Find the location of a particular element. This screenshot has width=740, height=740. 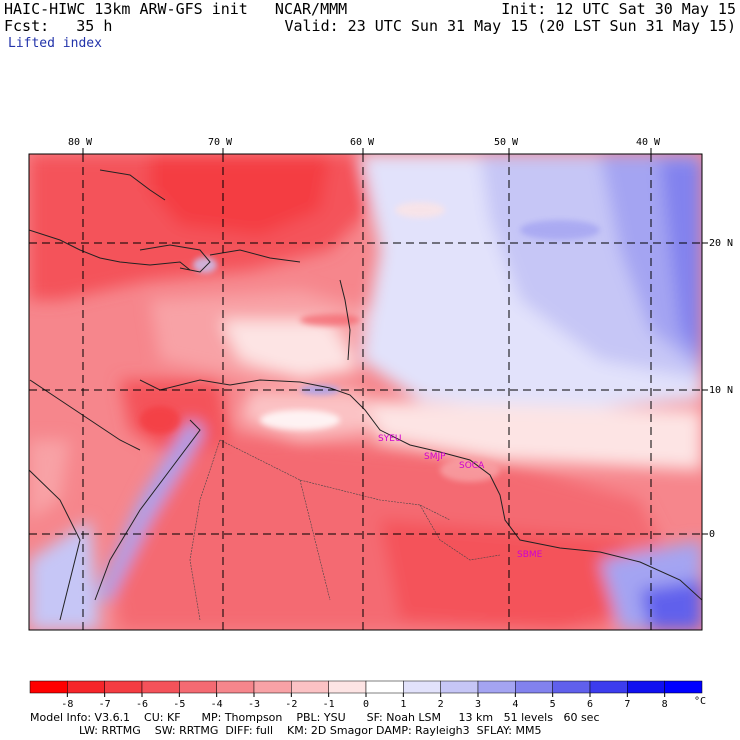

lat-label-0: 0 is located at coordinates (712, 534).